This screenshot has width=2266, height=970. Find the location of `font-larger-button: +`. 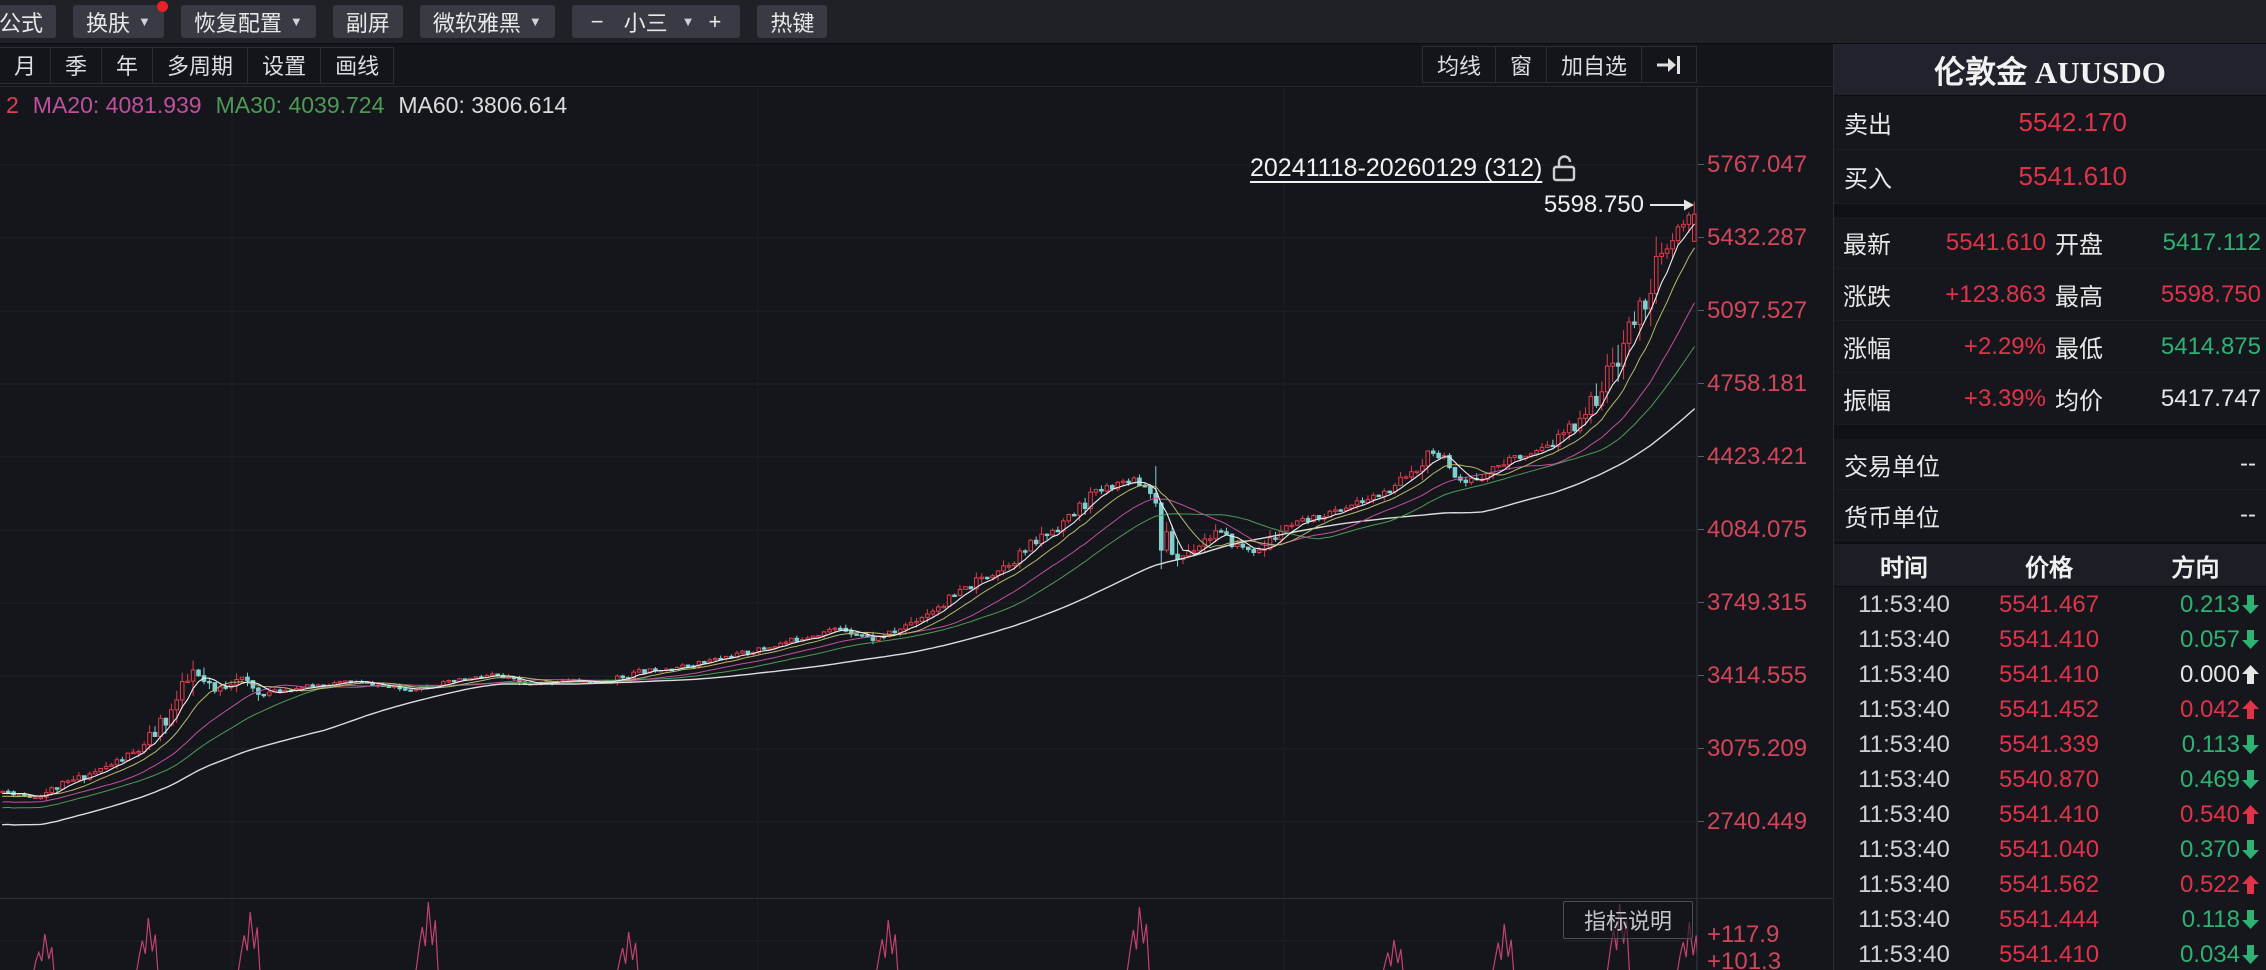

font-larger-button: + is located at coordinates (715, 21).